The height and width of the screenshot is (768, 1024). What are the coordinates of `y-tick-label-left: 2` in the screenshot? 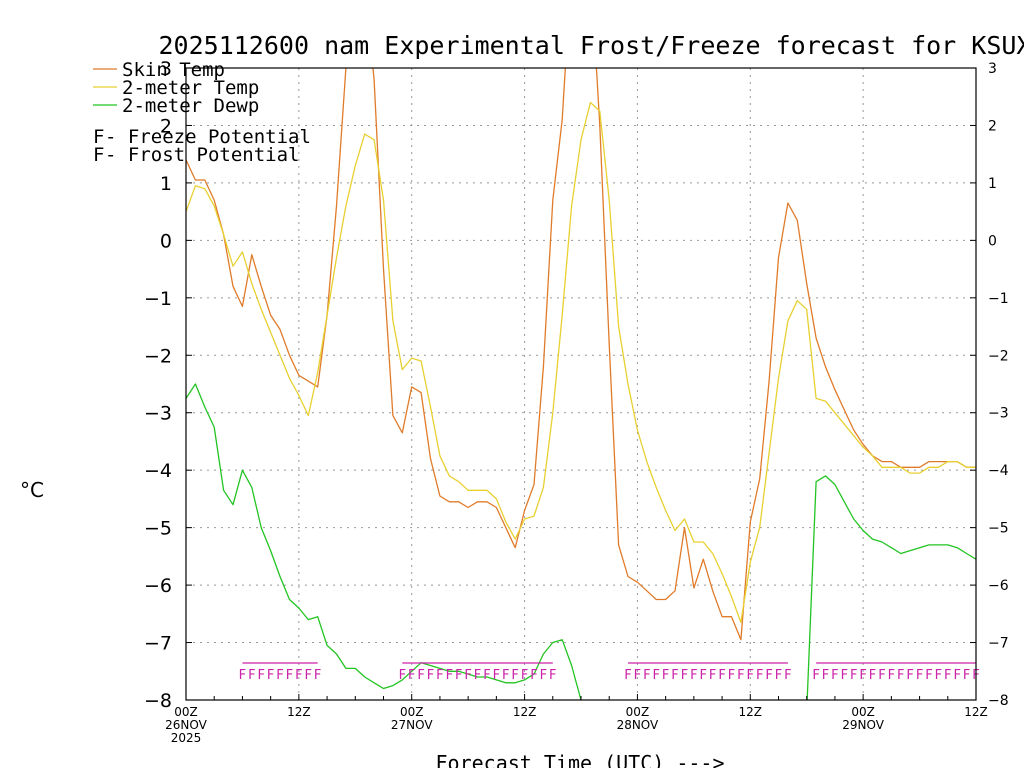 It's located at (166, 126).